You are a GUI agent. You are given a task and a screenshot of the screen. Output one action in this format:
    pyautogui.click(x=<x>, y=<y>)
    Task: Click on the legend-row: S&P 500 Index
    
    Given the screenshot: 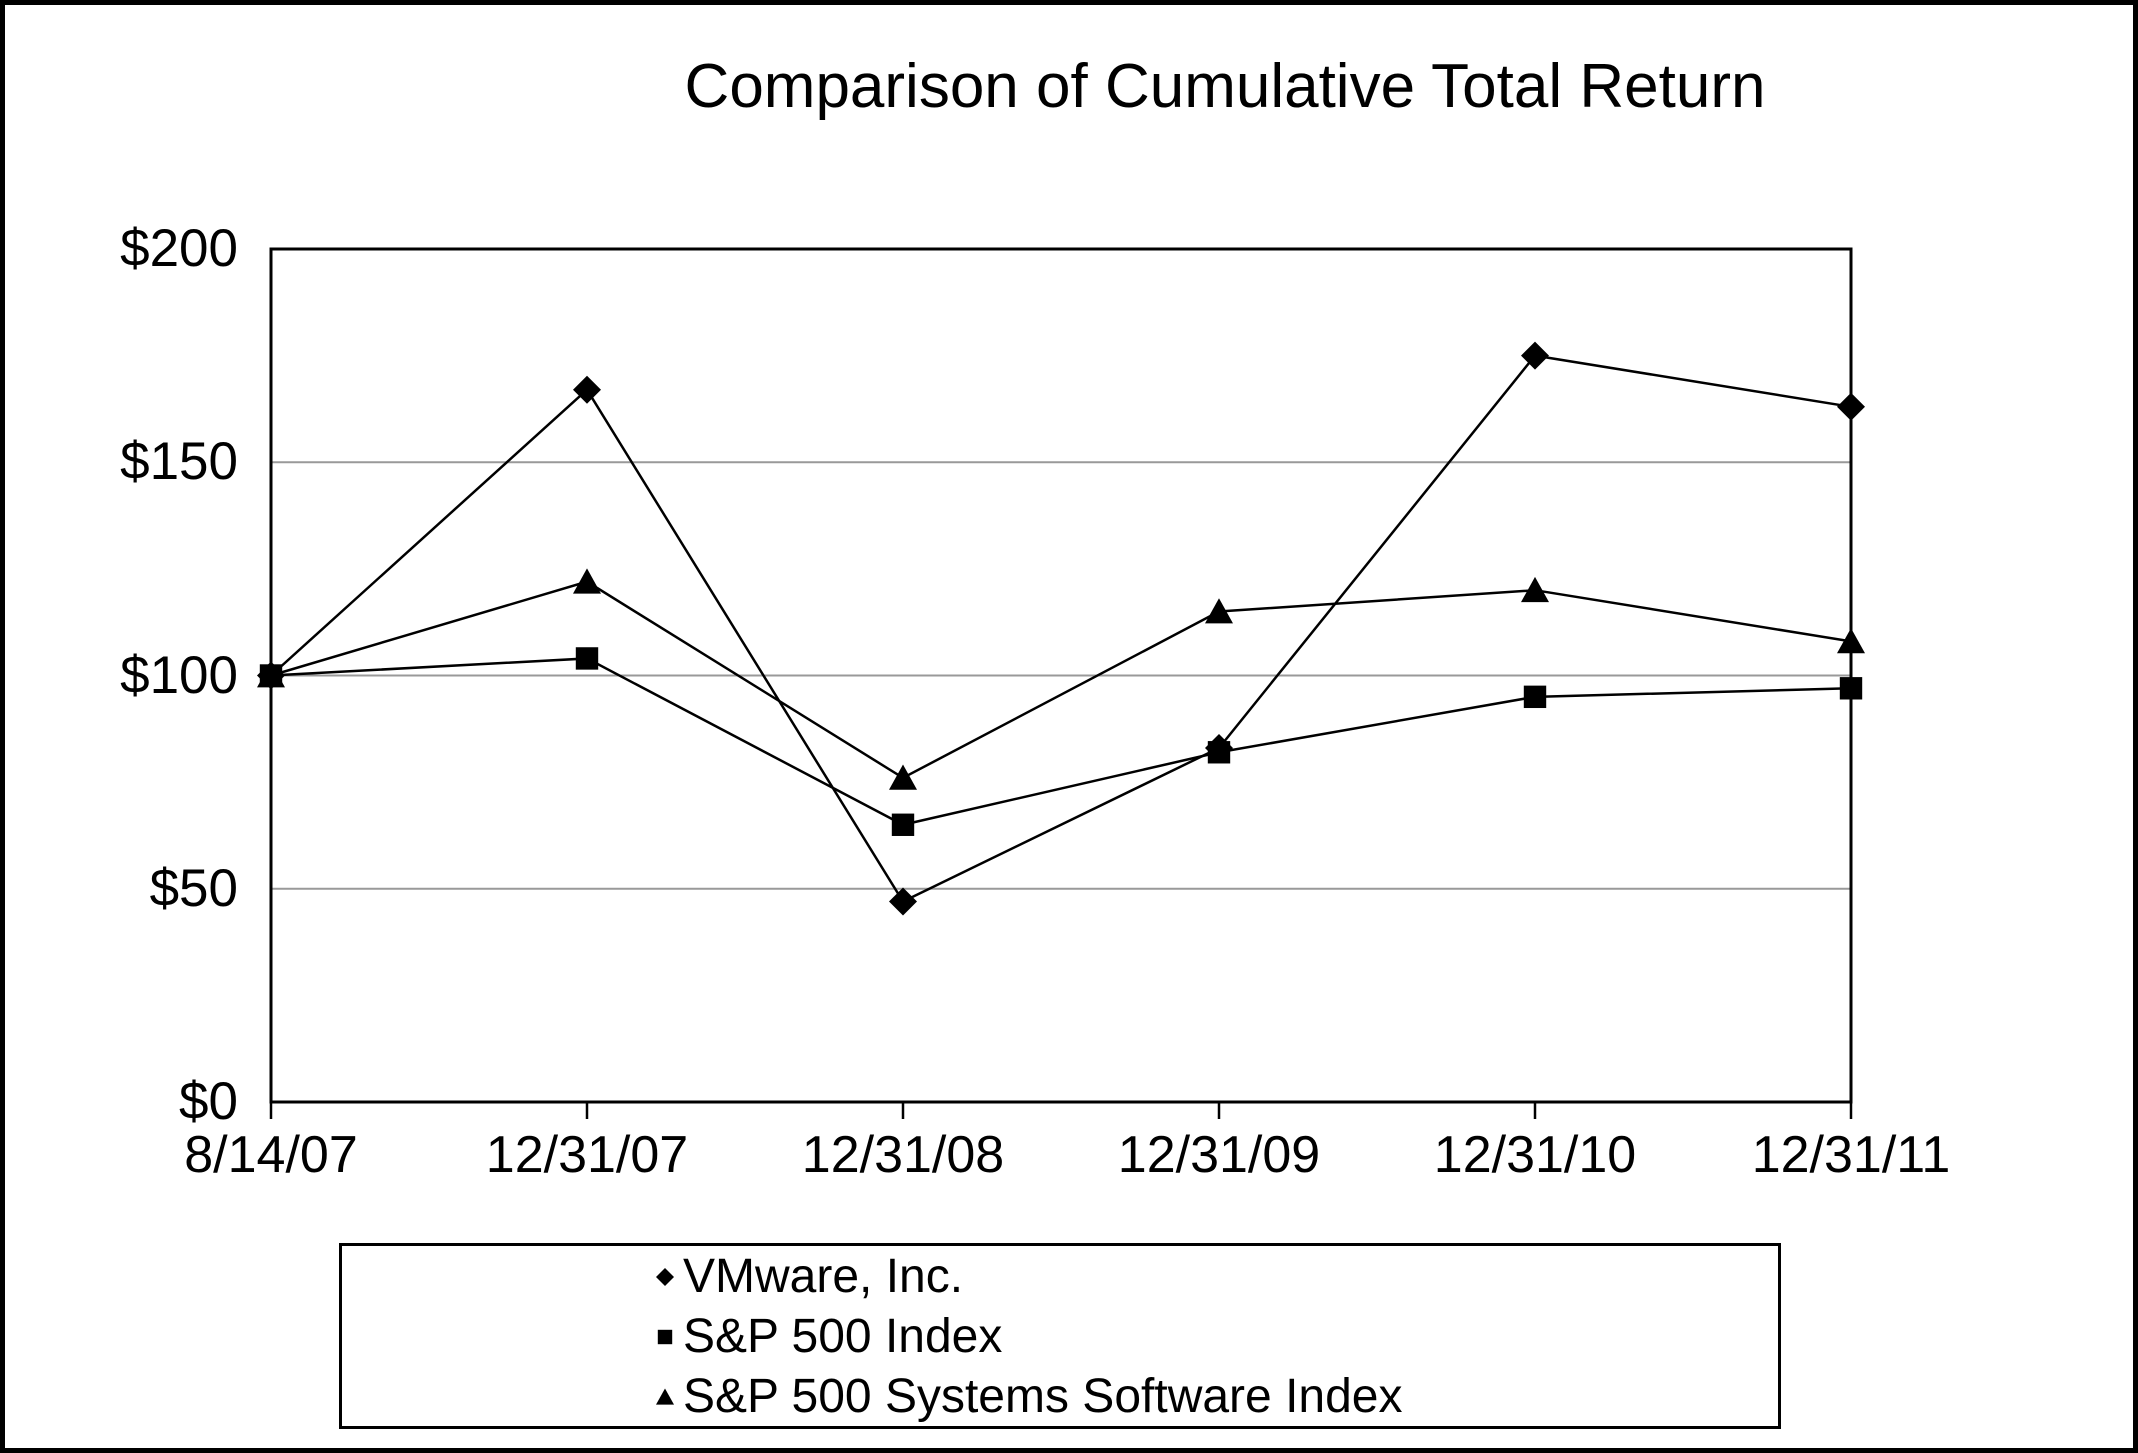 What is the action you would take?
    pyautogui.click(x=1026, y=1336)
    